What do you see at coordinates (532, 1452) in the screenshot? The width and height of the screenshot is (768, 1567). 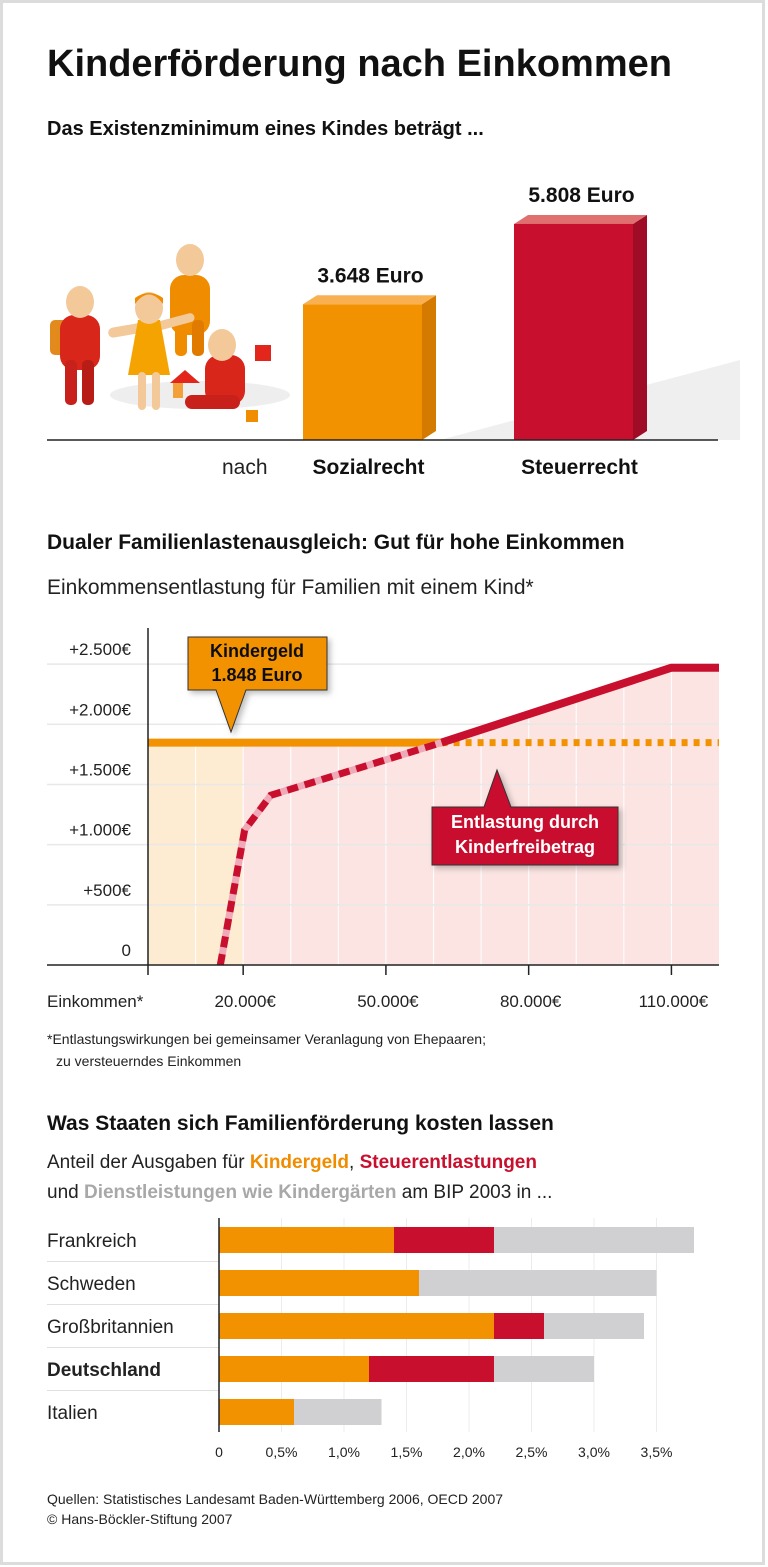 I see `x-tick-label: 2,5%` at bounding box center [532, 1452].